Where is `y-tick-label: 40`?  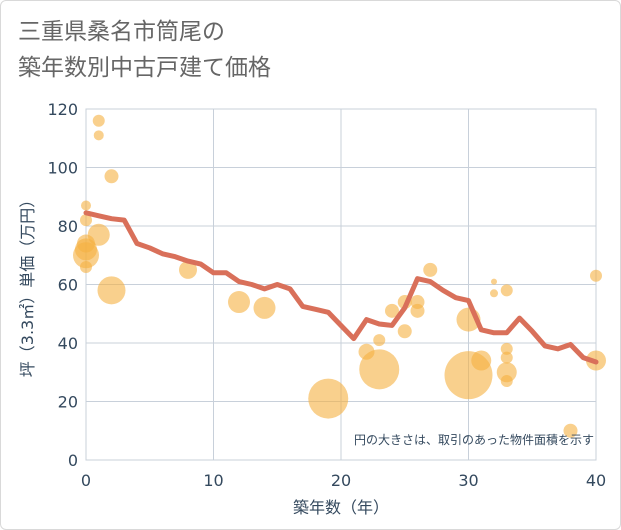 y-tick-label: 40 is located at coordinates (68, 343).